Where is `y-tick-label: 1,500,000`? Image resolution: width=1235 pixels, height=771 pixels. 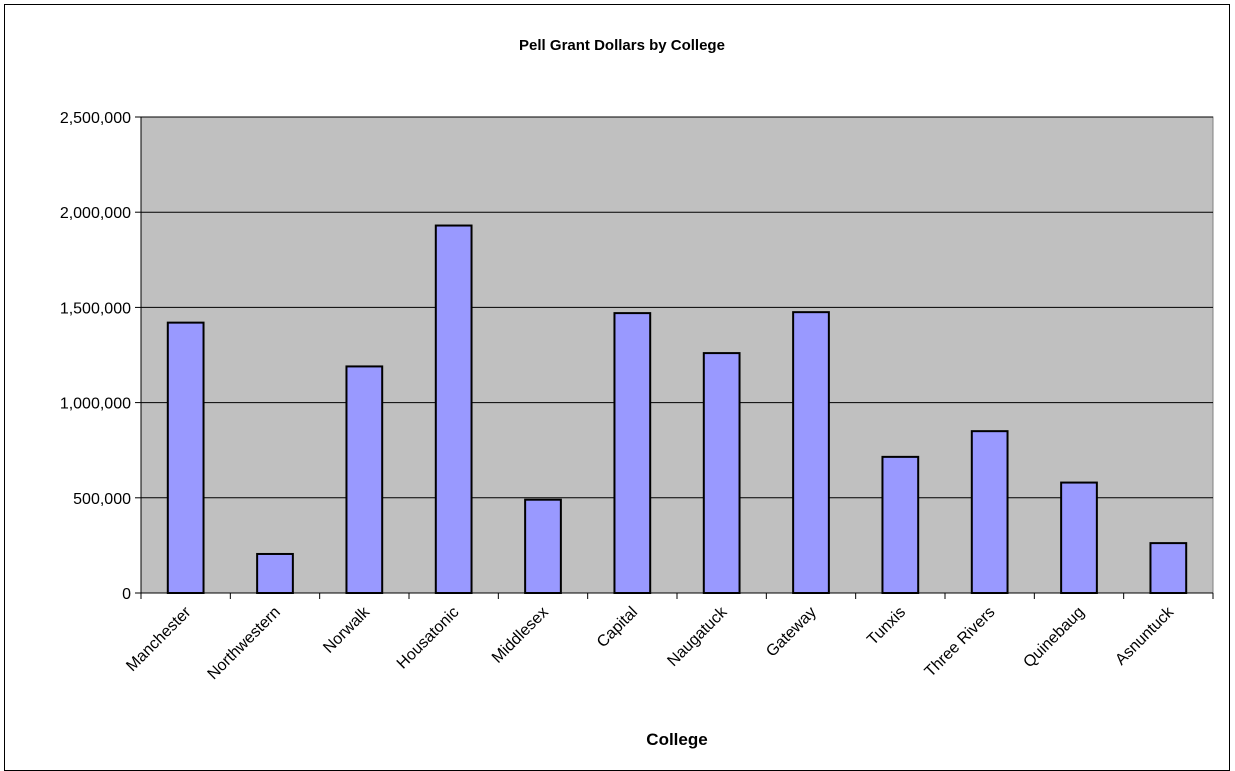
y-tick-label: 1,500,000 is located at coordinates (95, 308).